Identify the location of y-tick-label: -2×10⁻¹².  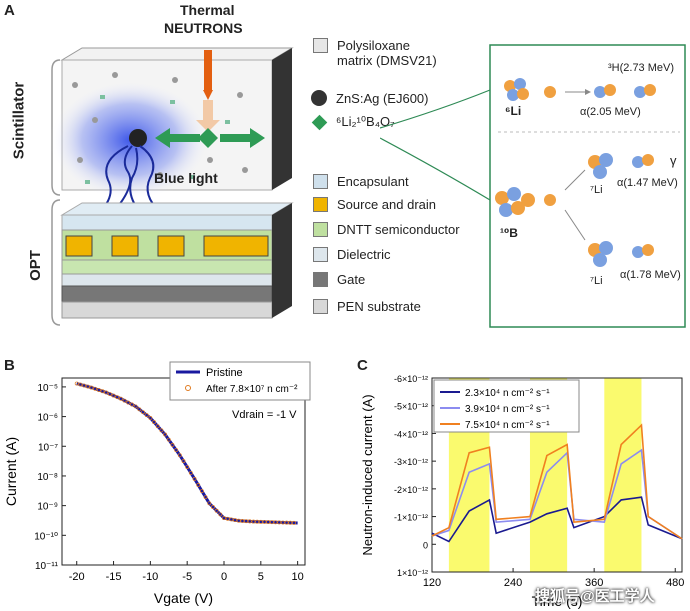
(411, 490).